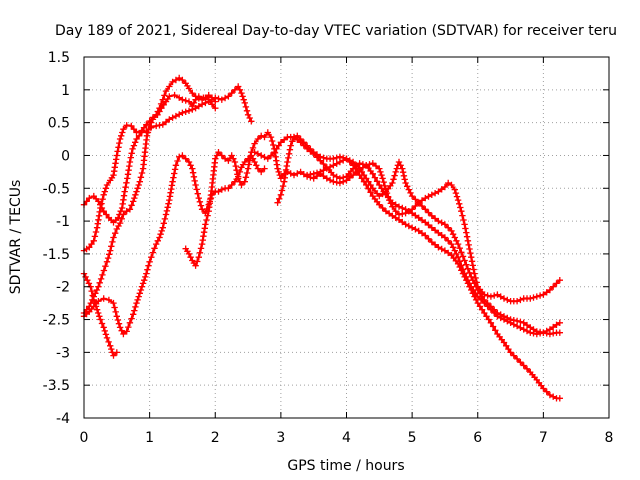  I want to click on x-axis-label: GPS time / hours, so click(345, 466).